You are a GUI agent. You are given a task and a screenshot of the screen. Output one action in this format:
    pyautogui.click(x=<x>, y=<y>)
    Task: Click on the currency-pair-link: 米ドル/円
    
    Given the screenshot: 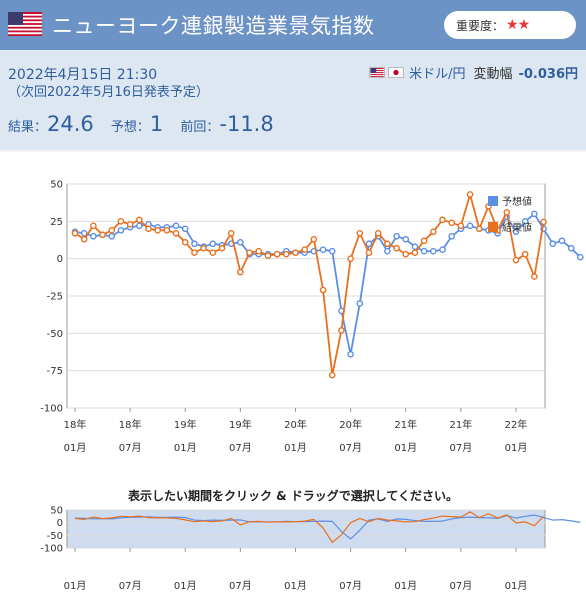 What is the action you would take?
    pyautogui.click(x=437, y=74)
    